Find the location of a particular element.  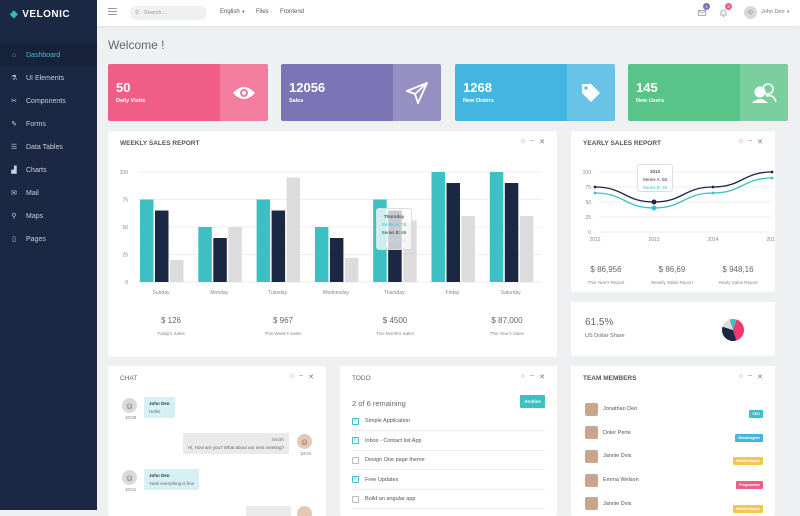

stat-label: Daily Visits is located at coordinates (131, 101).